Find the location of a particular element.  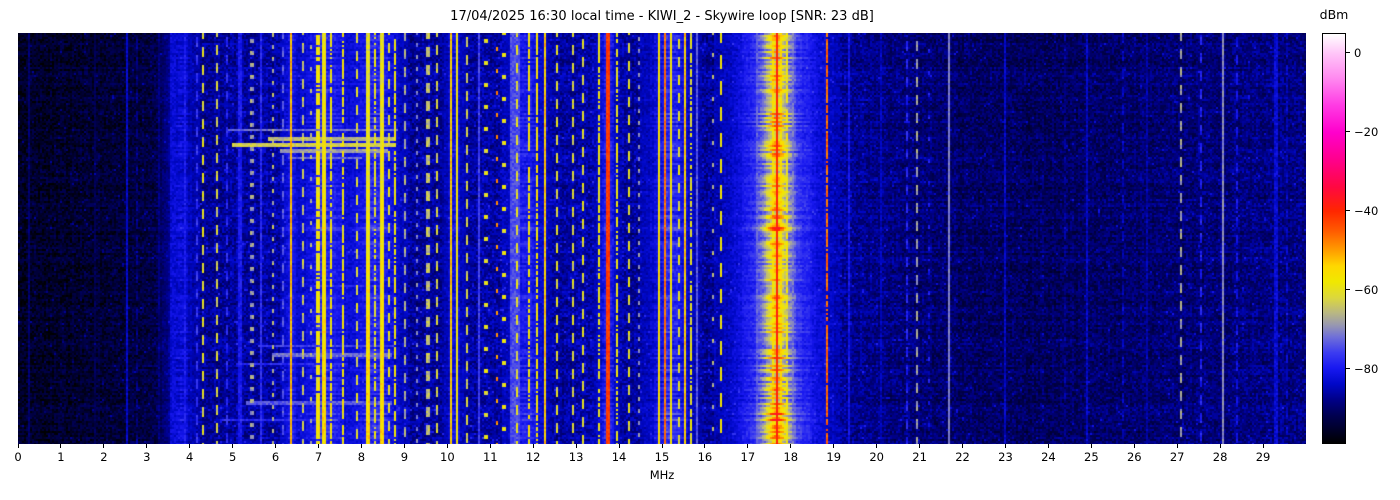

x-tick-label: 3 is located at coordinates (147, 457).